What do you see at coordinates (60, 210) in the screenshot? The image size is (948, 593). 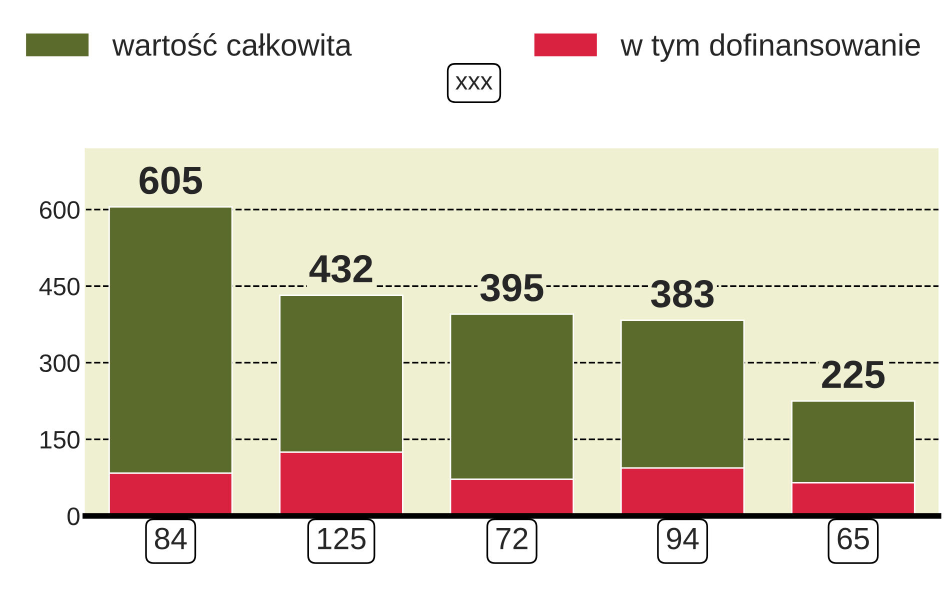 I see `y-tick-label: 600` at bounding box center [60, 210].